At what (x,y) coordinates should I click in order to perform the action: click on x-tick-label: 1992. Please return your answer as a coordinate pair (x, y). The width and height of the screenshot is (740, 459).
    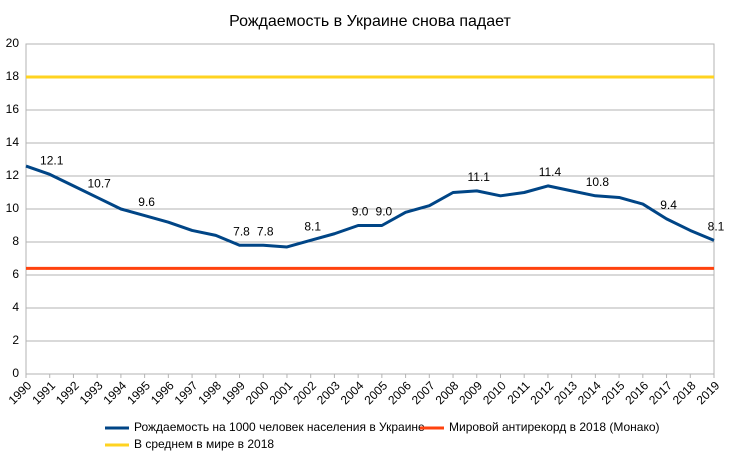
    Looking at the image, I should click on (67, 392).